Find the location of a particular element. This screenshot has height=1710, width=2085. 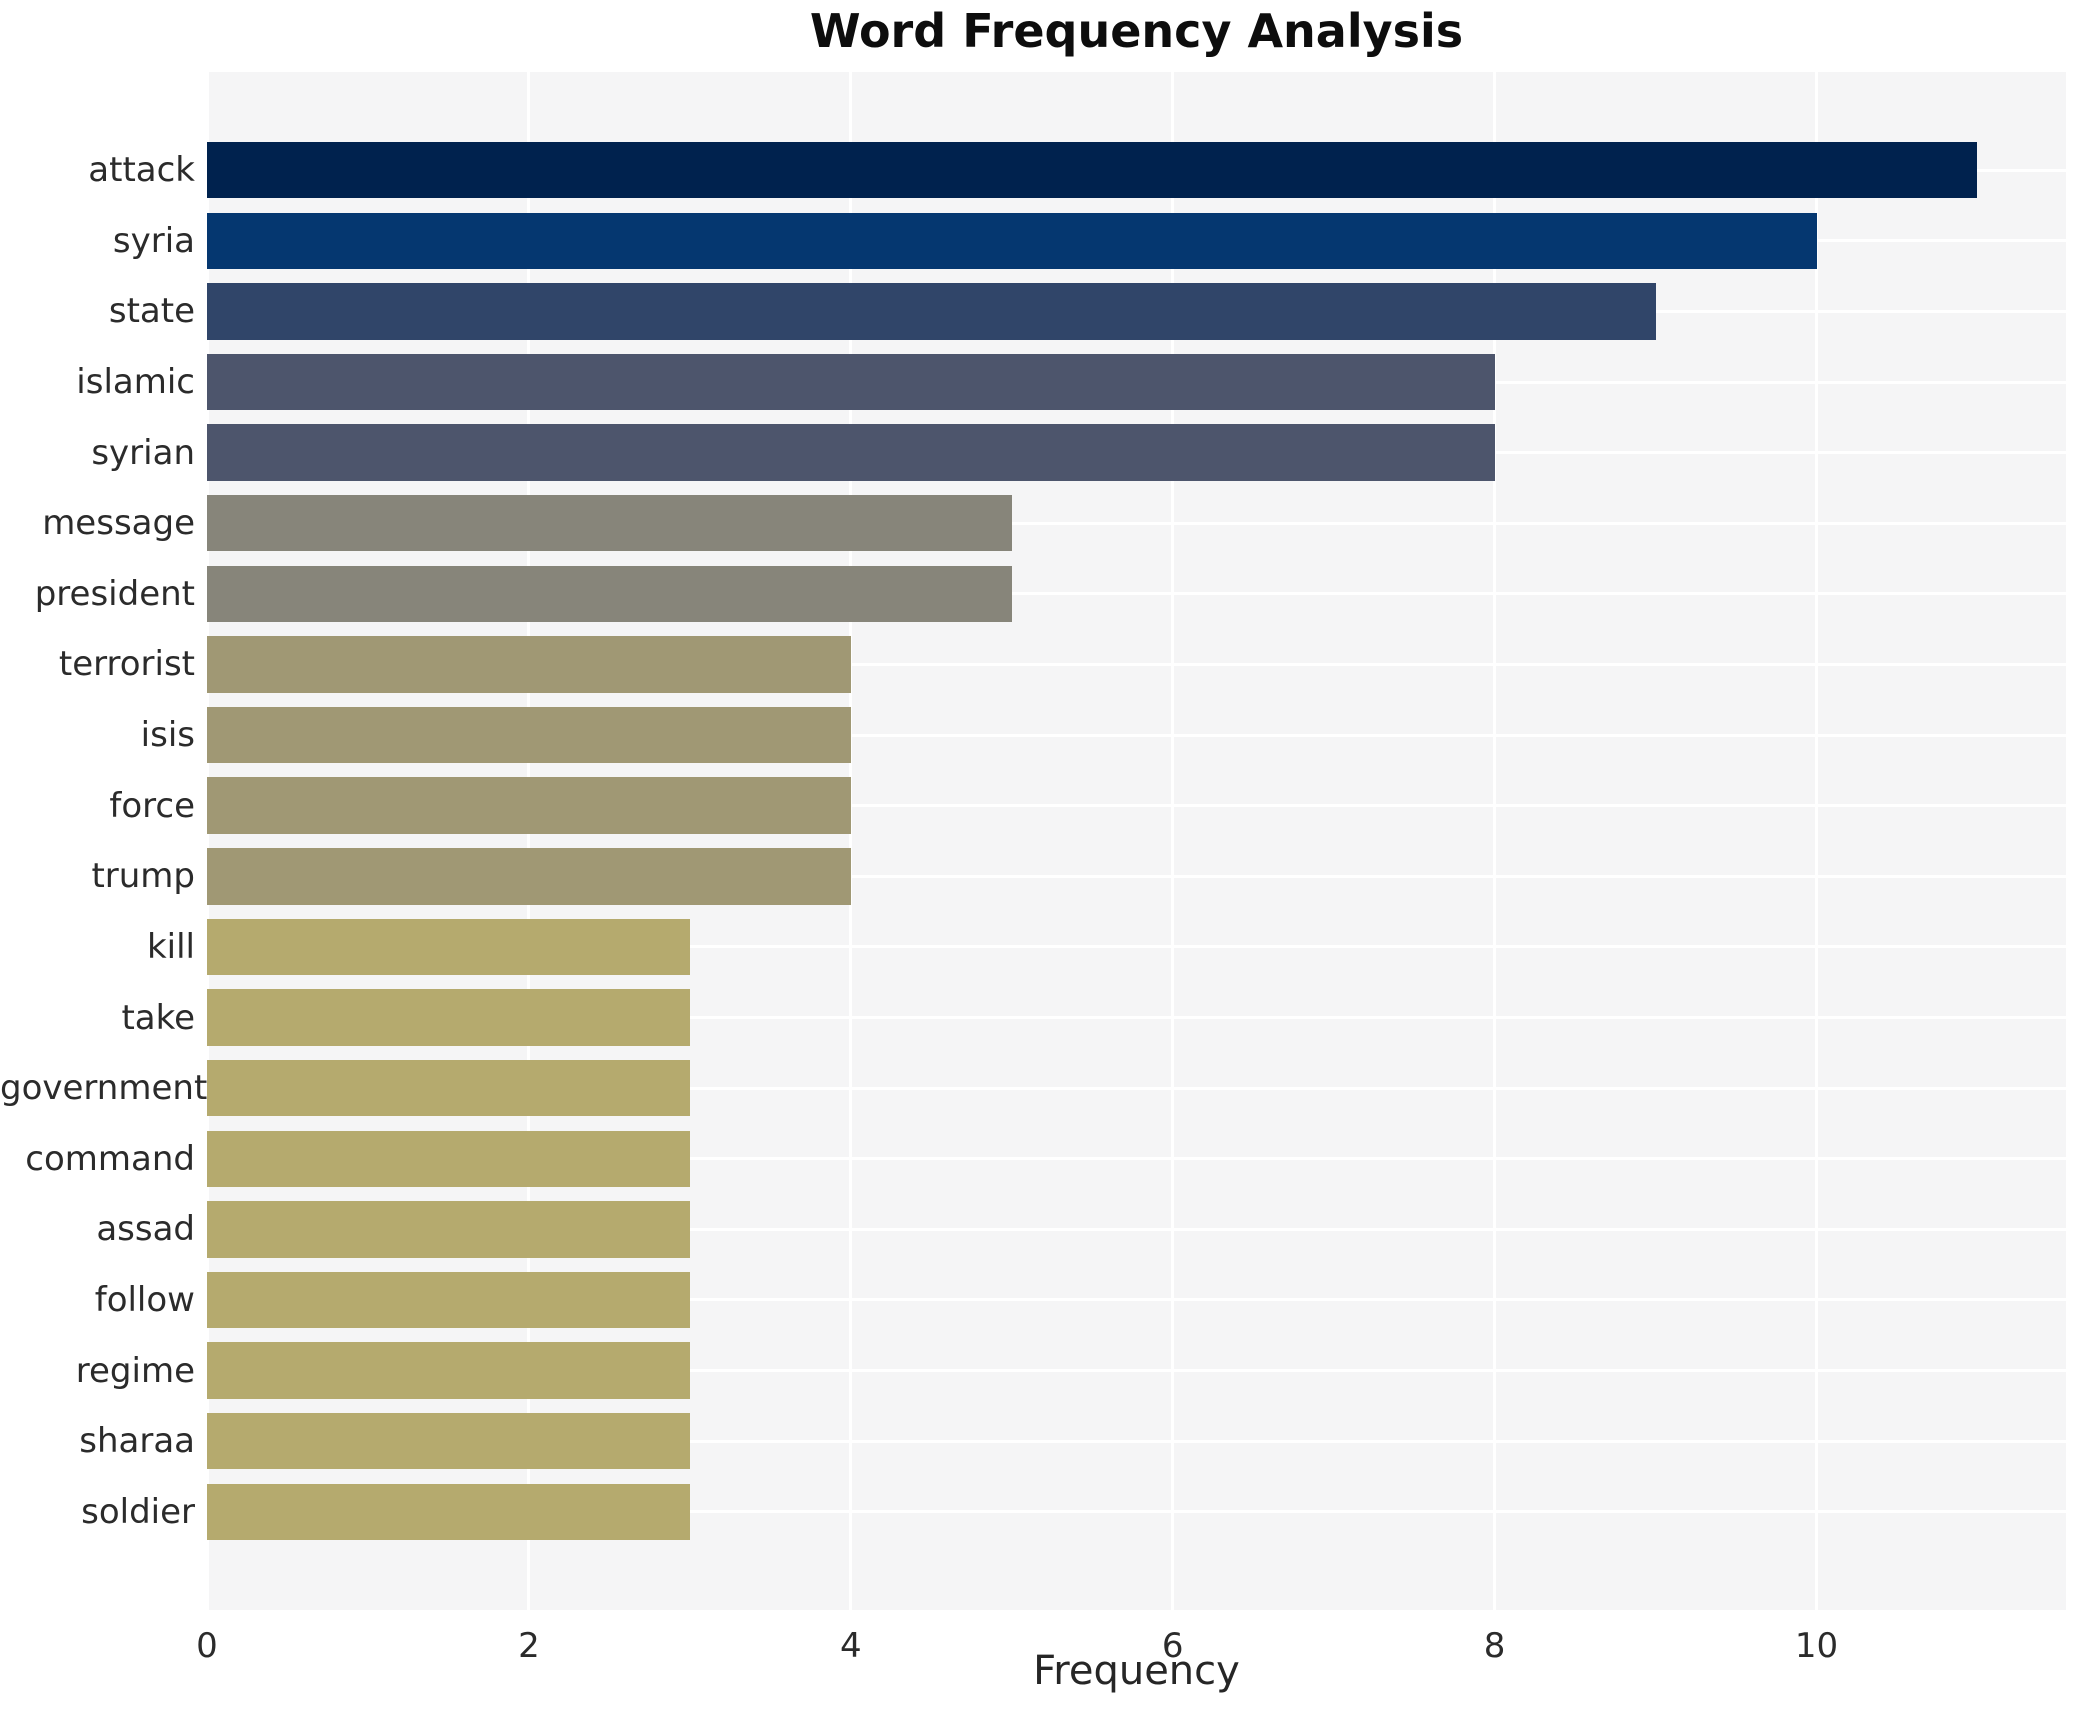

x-tick-label-10: 10 is located at coordinates (1816, 1646).